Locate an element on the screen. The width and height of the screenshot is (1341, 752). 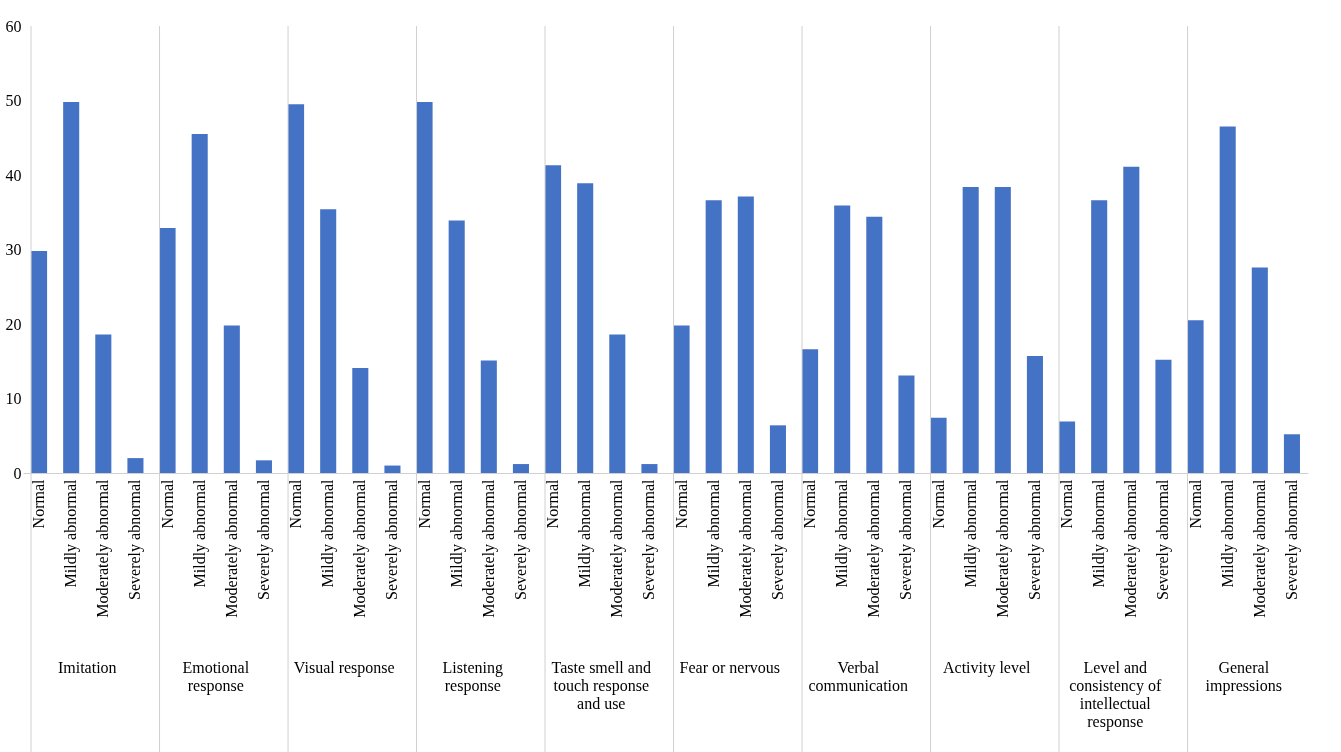
text: Taste smell and touch response and use is located at coordinates (601, 685).